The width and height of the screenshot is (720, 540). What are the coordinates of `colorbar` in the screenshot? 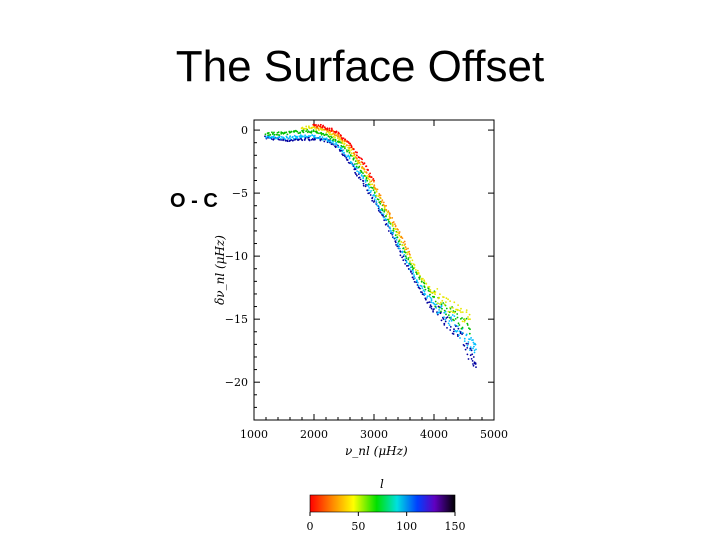 It's located at (382, 503).